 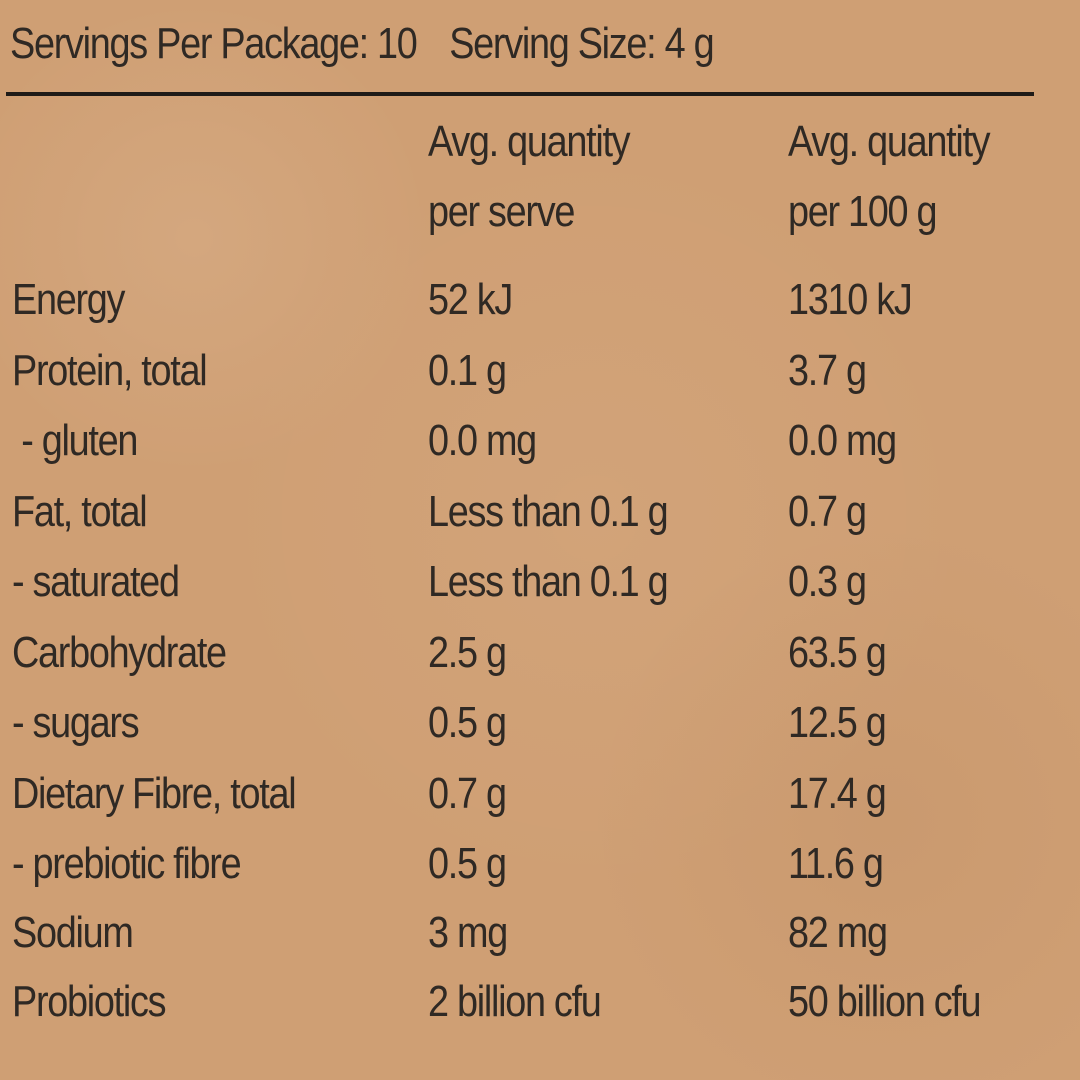 What do you see at coordinates (76, 722) in the screenshot?
I see `row-label: - sugars` at bounding box center [76, 722].